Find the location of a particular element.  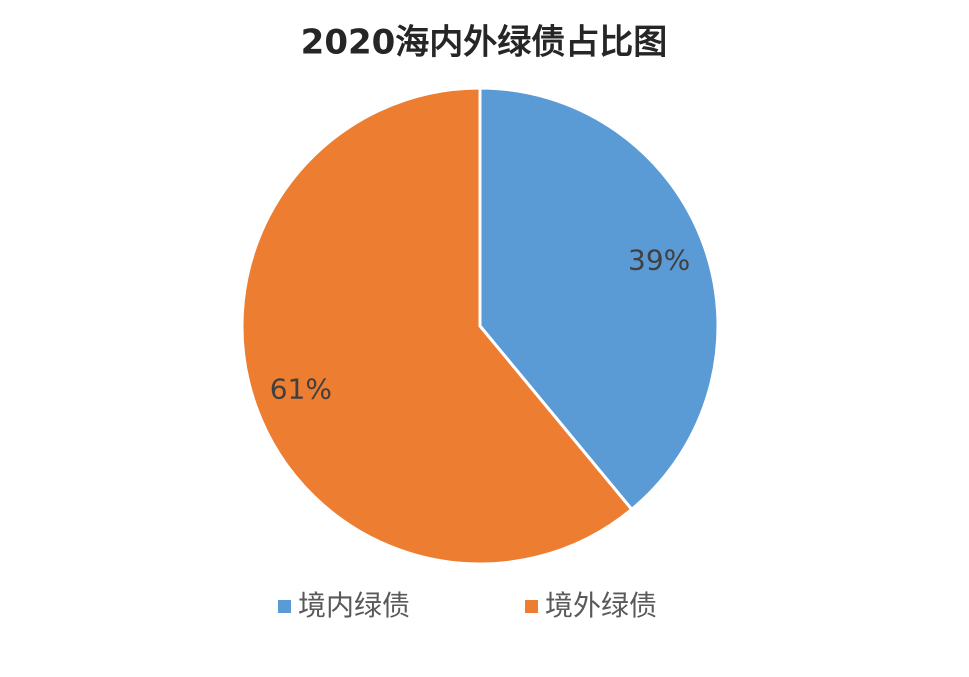

legend-label: 境内绿债 is located at coordinates (354, 605).